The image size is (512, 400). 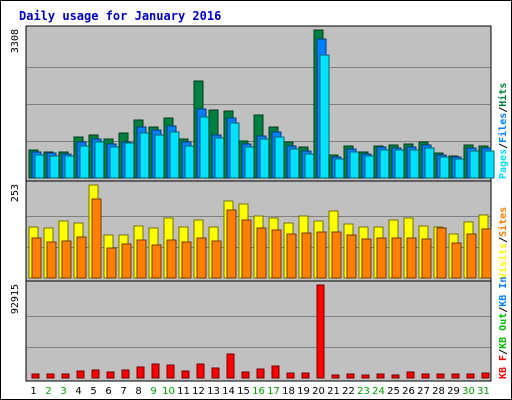 What do you see at coordinates (363, 391) in the screenshot?
I see `x-tick-label: 23` at bounding box center [363, 391].